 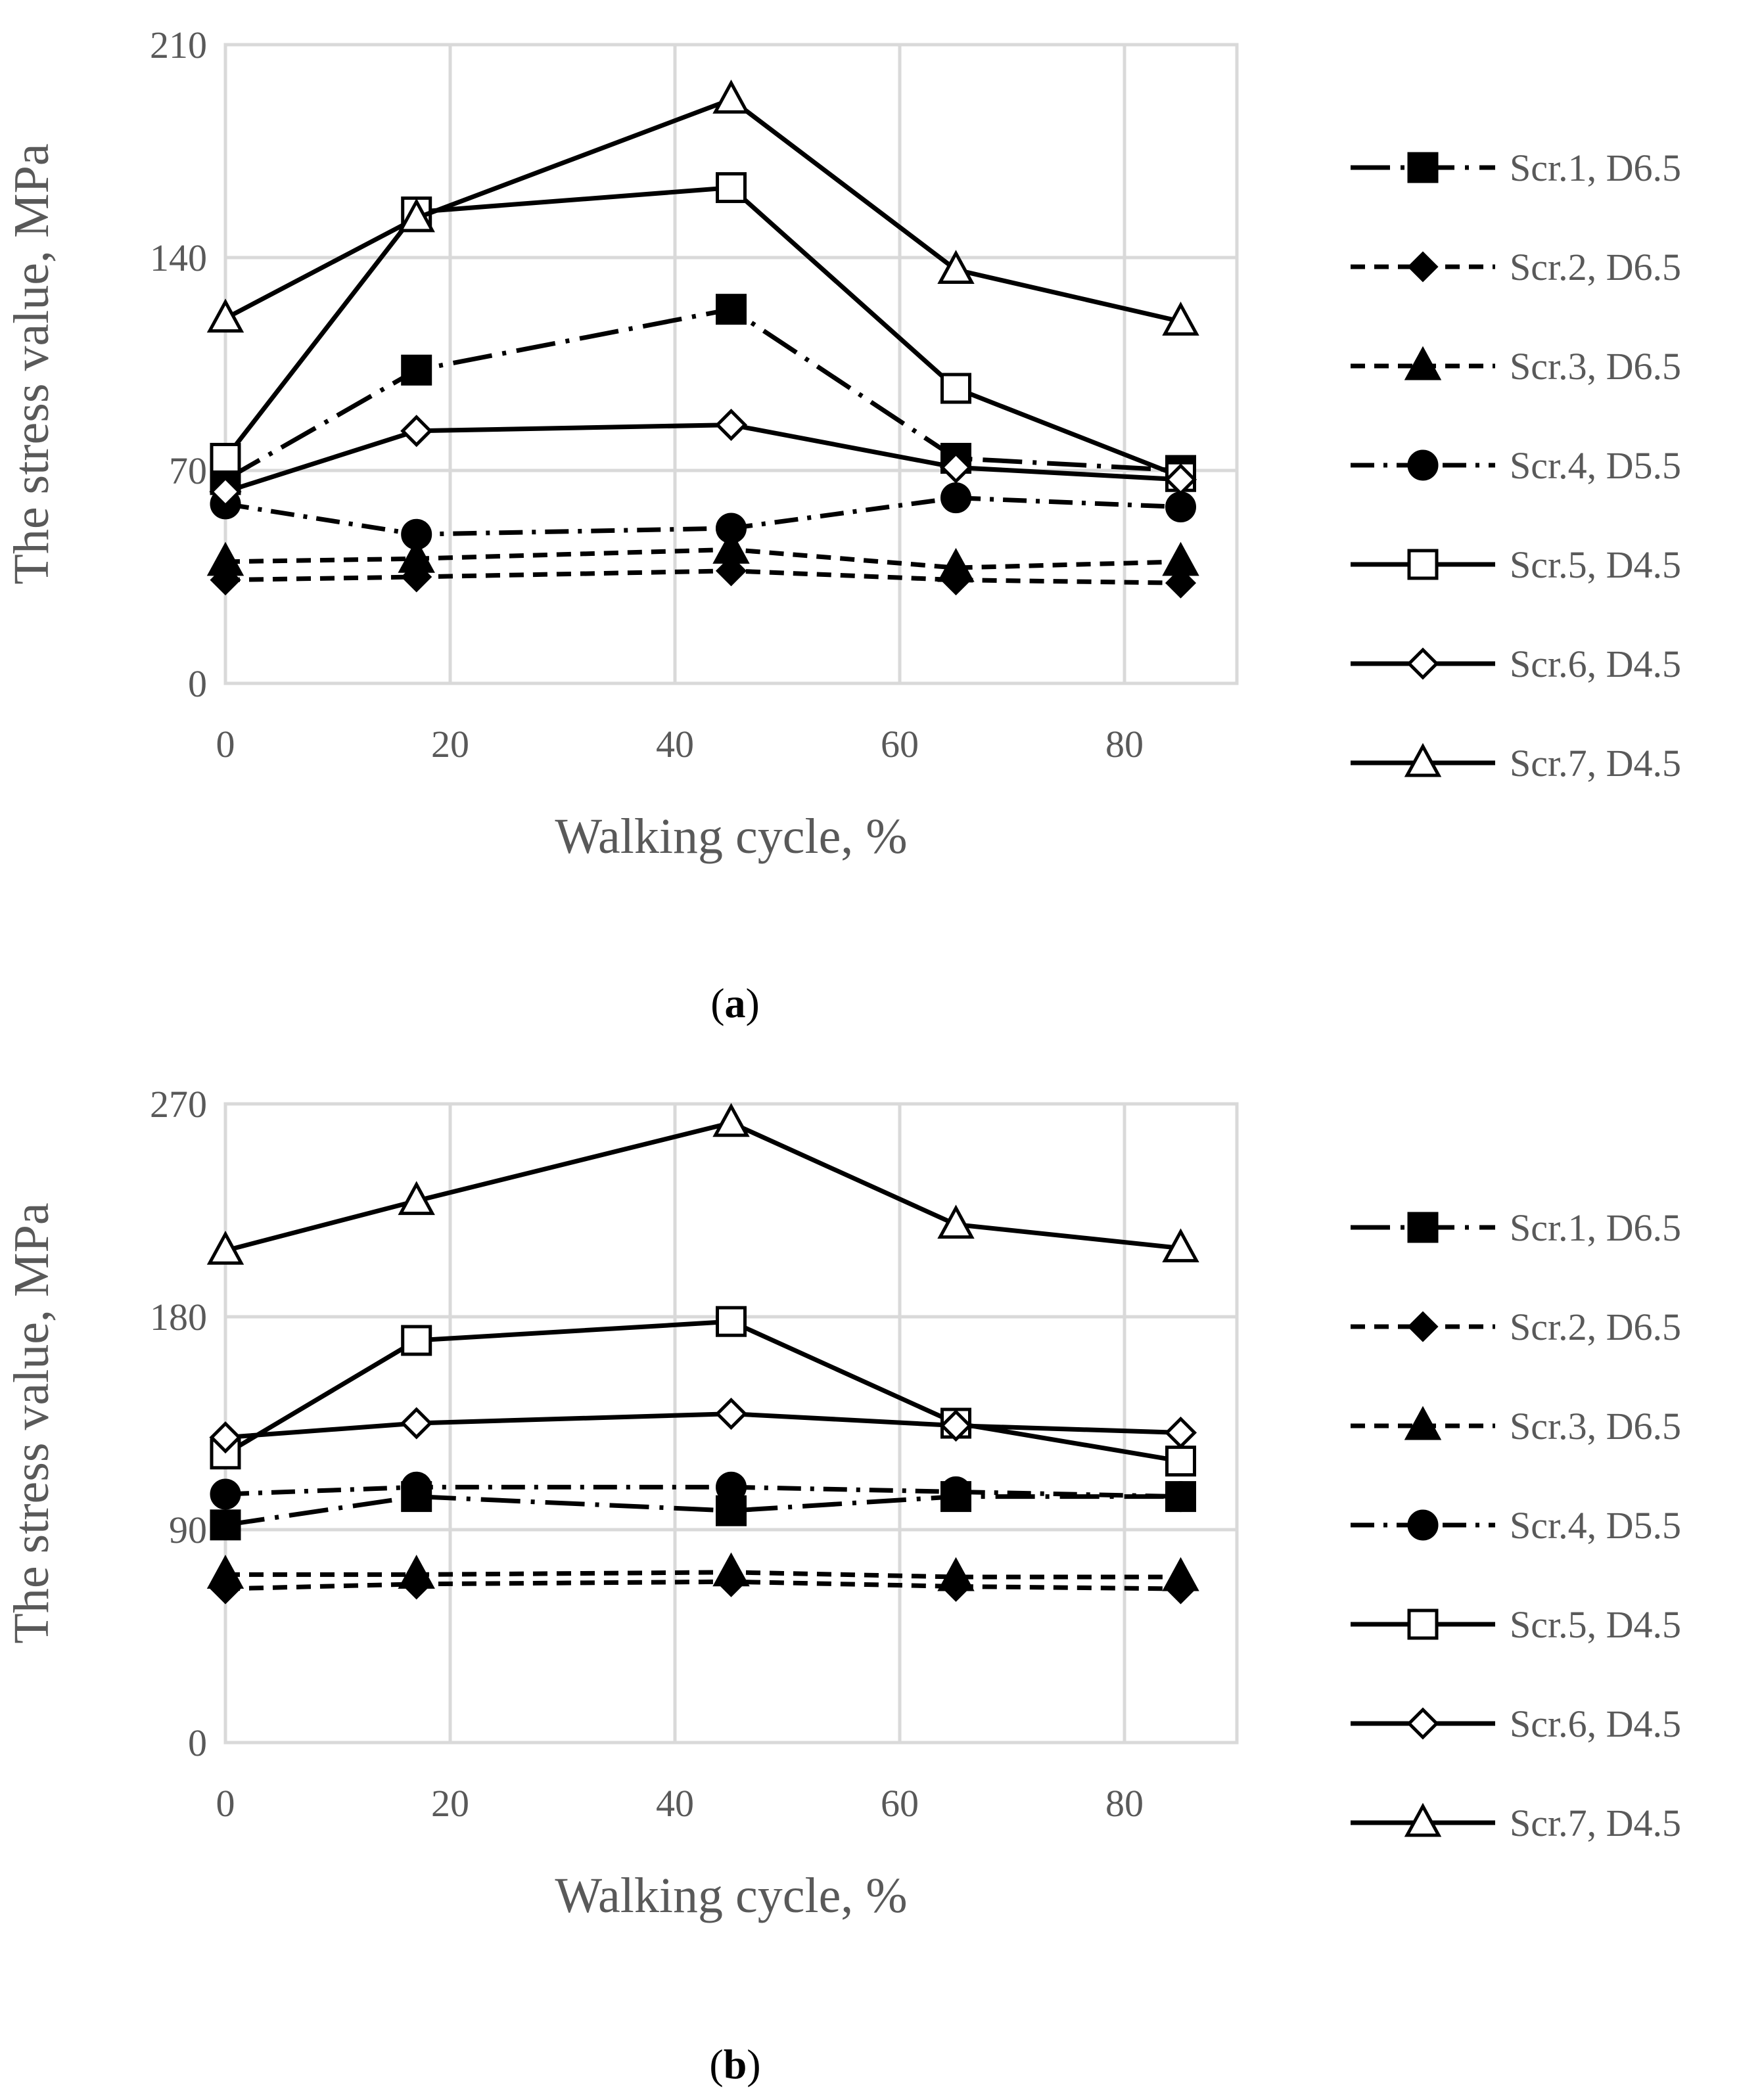 I want to click on y-tick-label: 90, so click(x=188, y=1530).